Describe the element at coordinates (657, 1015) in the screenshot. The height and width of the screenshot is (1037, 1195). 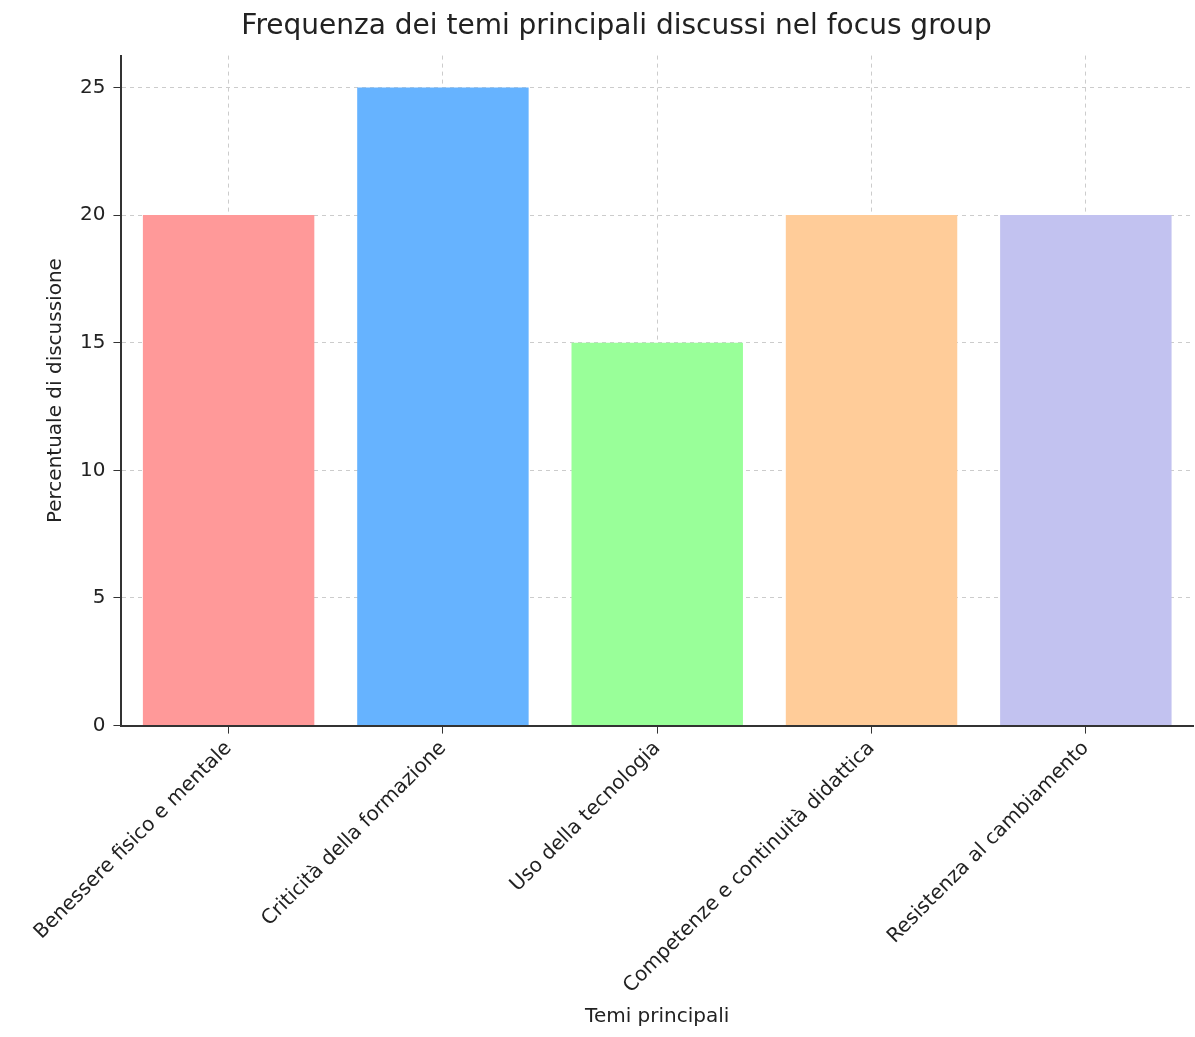
I see `x-axis-title: Temi principali` at that location.